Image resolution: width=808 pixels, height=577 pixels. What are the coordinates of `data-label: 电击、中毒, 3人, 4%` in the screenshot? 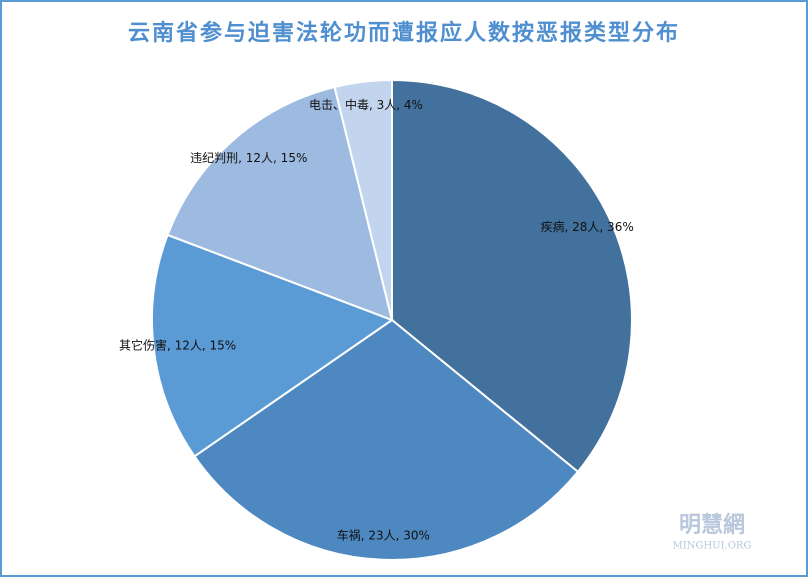 It's located at (366, 104).